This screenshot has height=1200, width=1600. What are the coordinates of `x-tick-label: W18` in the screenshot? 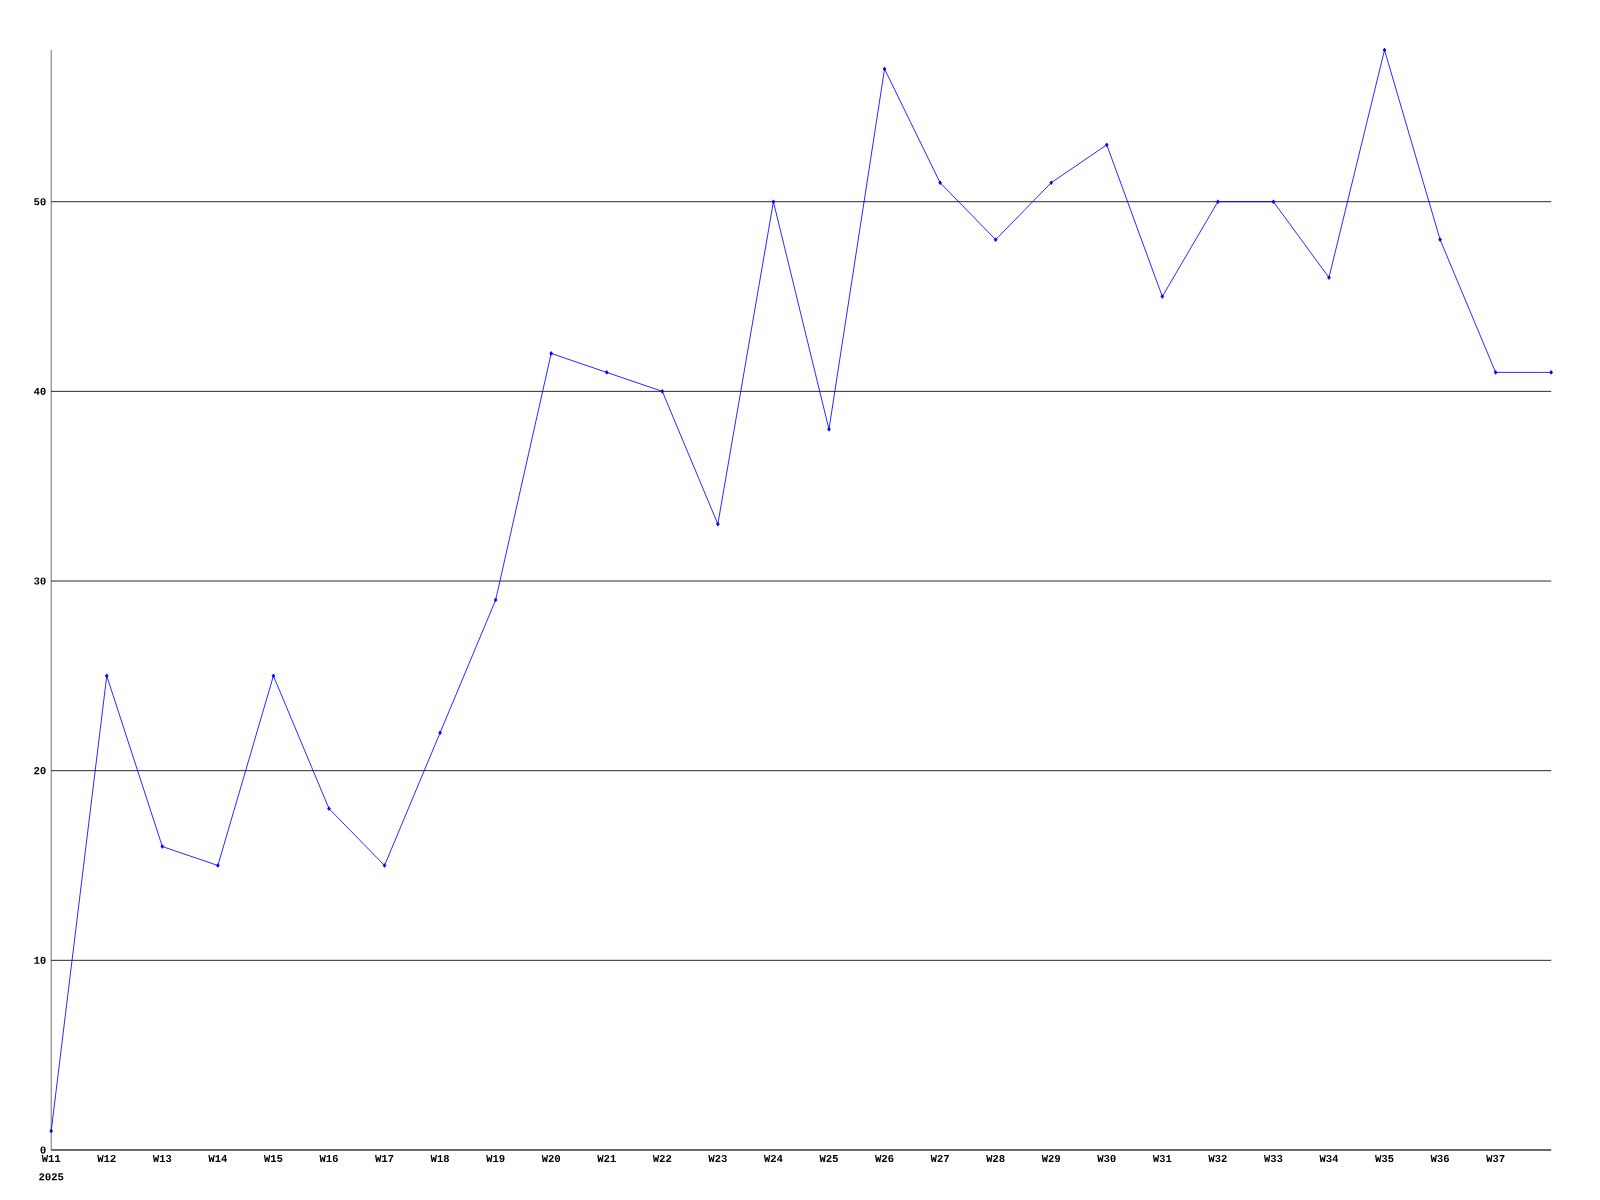 It's located at (440, 1158).